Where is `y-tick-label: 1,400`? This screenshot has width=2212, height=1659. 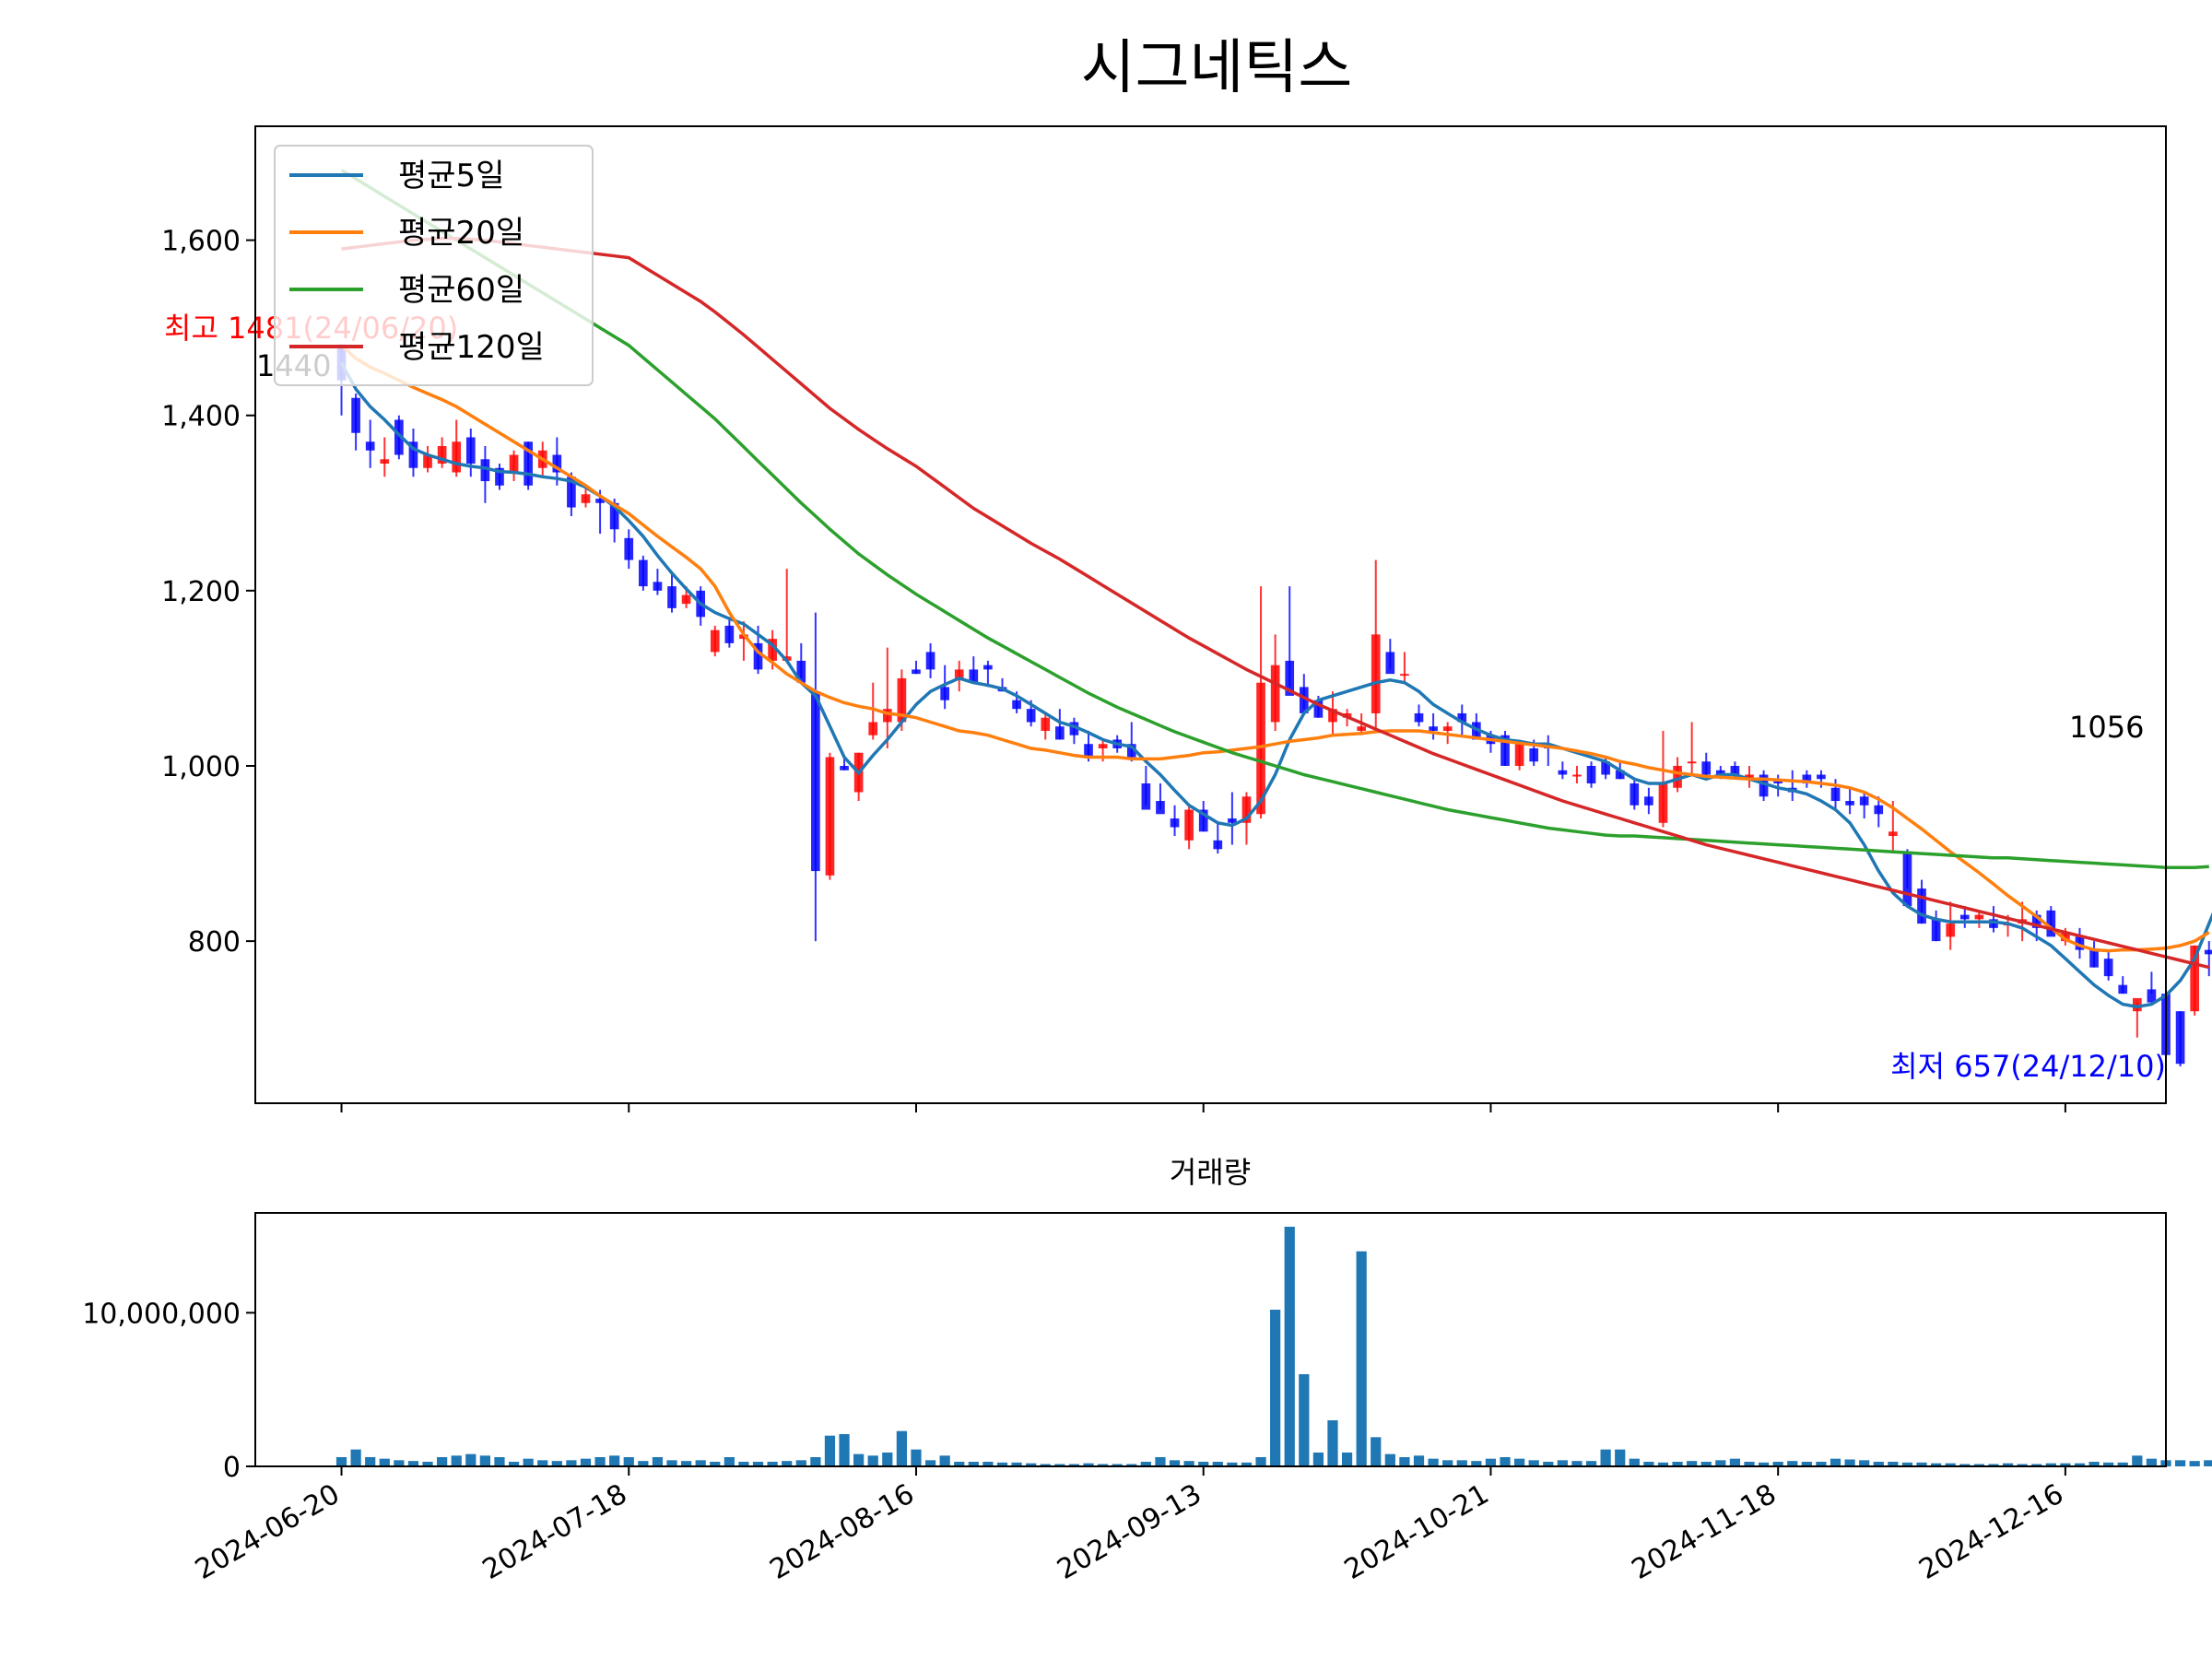
y-tick-label: 1,400 is located at coordinates (201, 417).